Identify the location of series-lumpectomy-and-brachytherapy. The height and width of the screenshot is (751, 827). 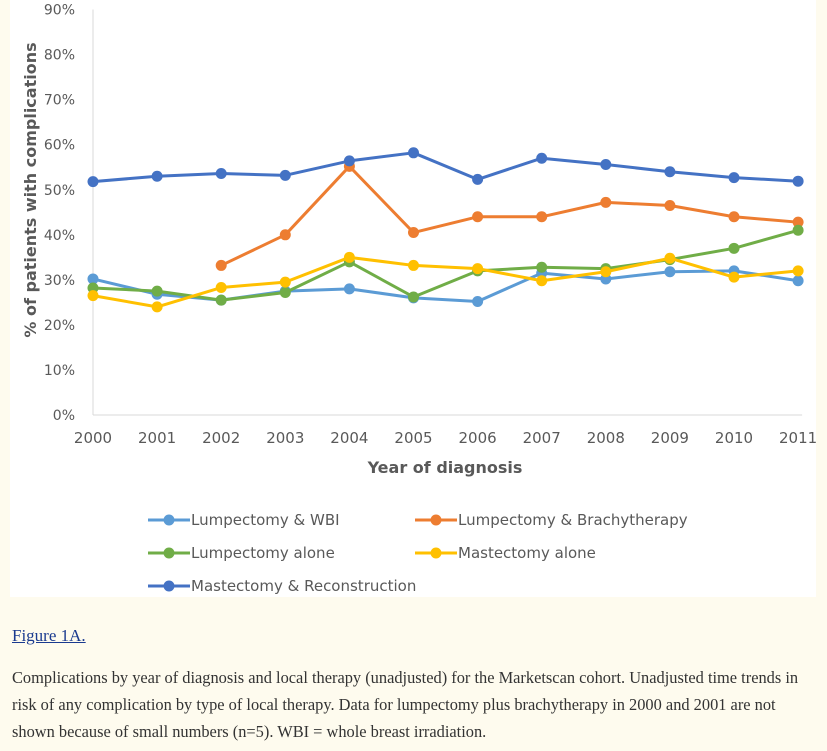
(509, 215).